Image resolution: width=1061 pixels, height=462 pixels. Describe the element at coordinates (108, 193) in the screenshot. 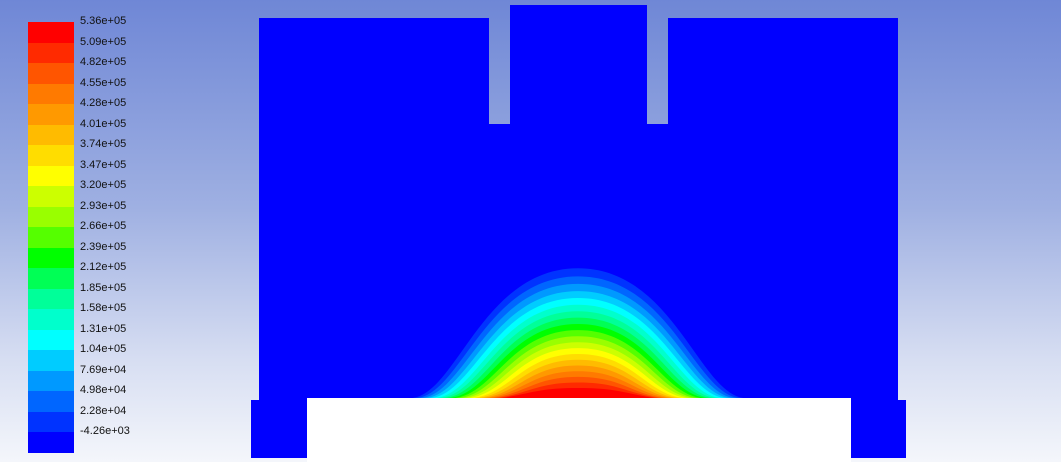

I see `legend-entry: 3.20e+05` at that location.